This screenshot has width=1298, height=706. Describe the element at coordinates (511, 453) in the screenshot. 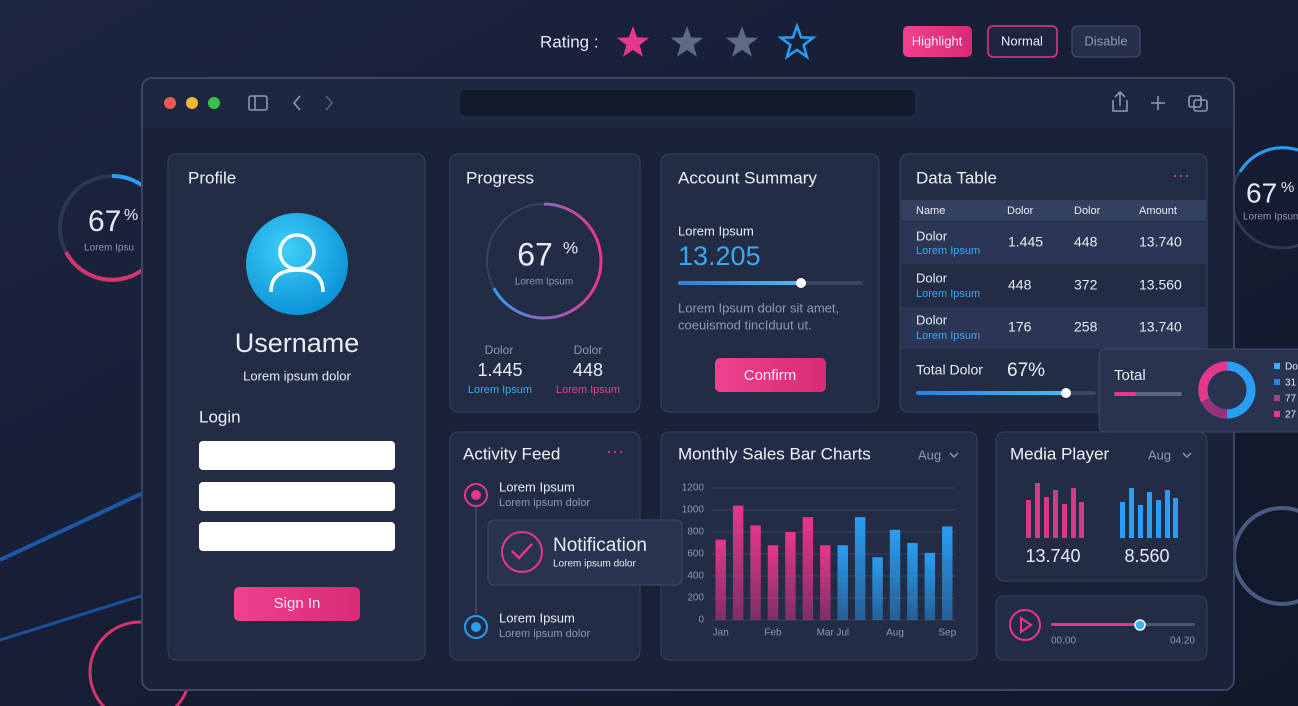

I see `card-title: Activity Feed` at that location.